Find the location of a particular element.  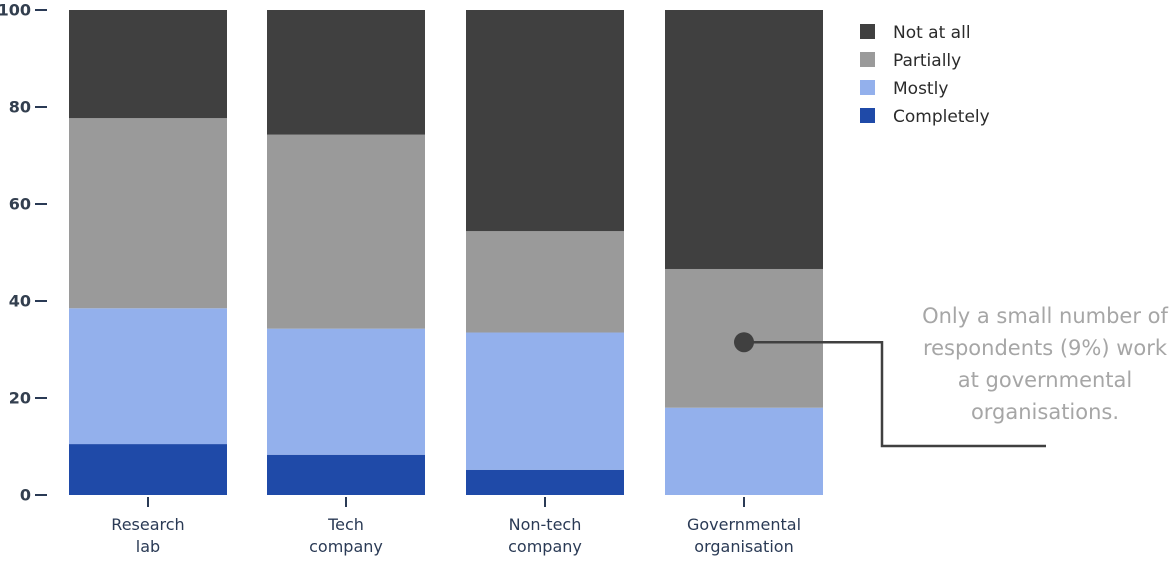

y-tick-label: 20 is located at coordinates (20, 398).